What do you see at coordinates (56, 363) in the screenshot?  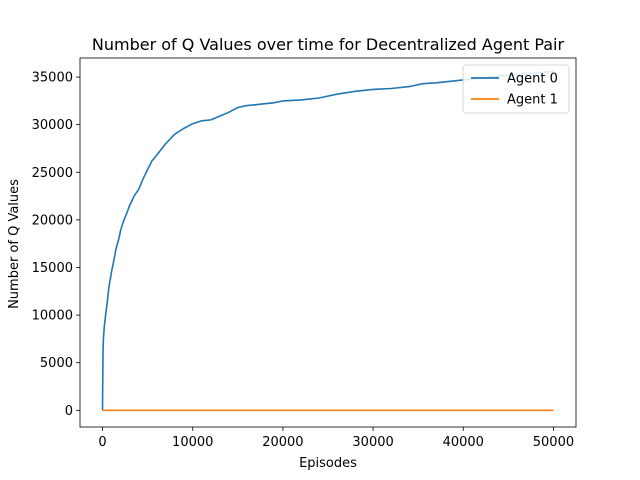 I see `y-tick-label: 5000` at bounding box center [56, 363].